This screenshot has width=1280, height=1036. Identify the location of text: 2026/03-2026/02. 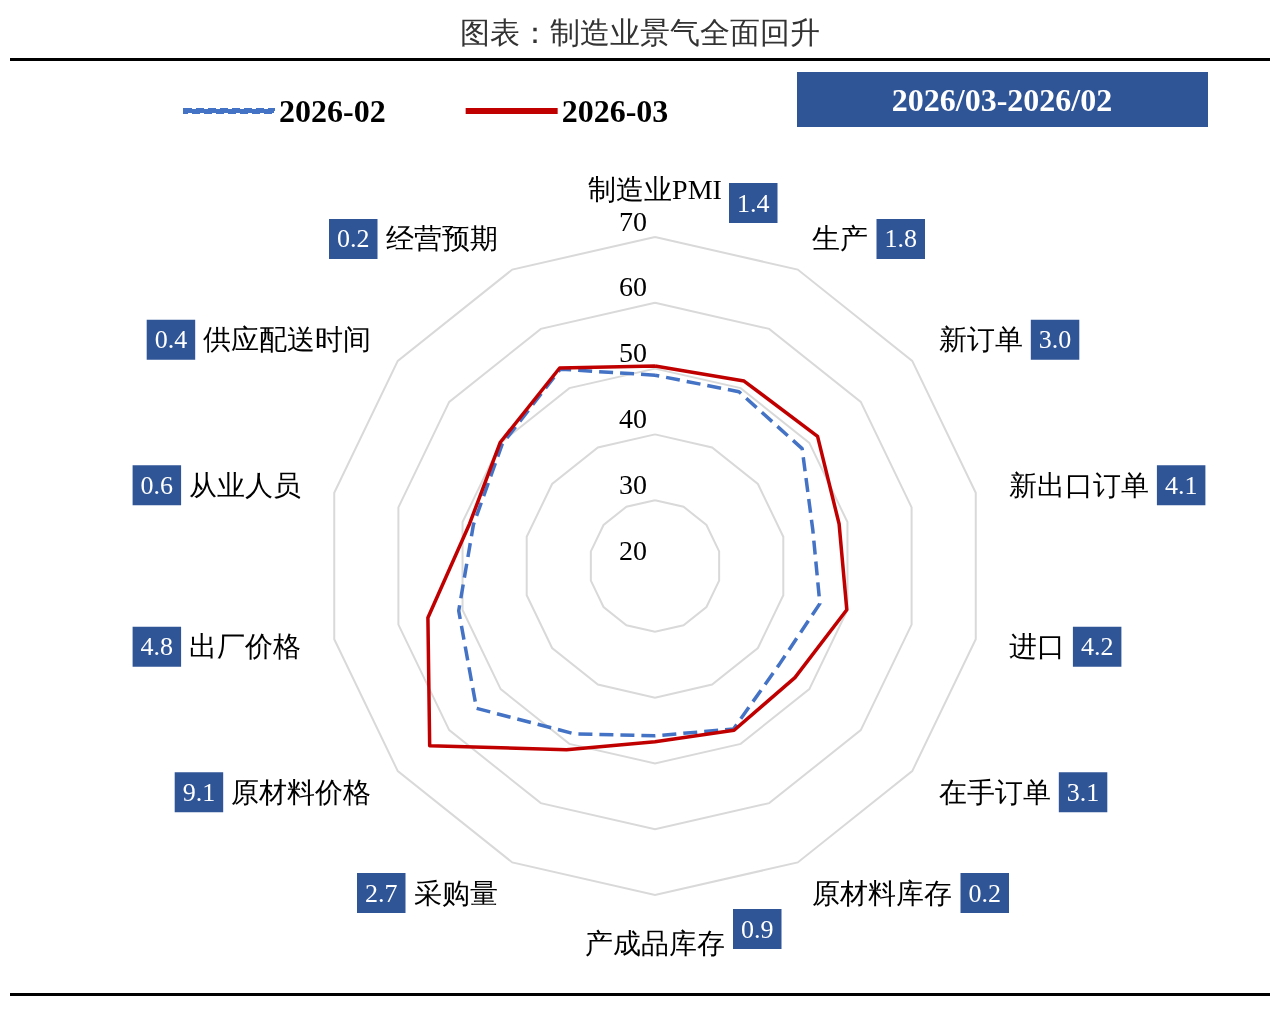
(1002, 100).